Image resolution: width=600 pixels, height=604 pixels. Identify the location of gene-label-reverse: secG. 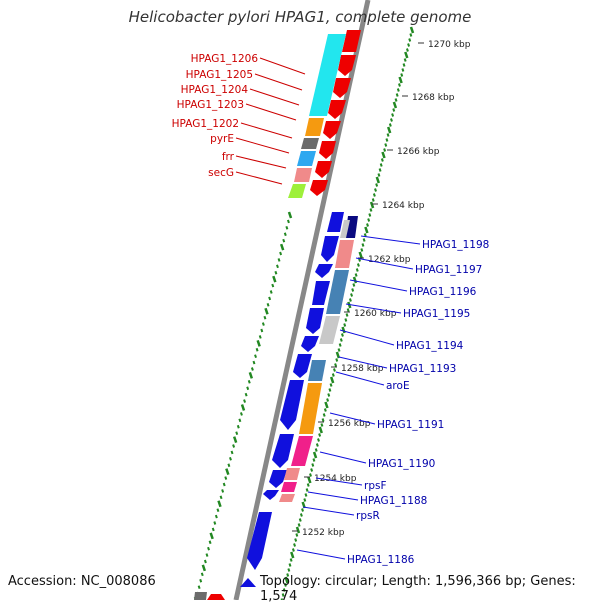
(221, 173).